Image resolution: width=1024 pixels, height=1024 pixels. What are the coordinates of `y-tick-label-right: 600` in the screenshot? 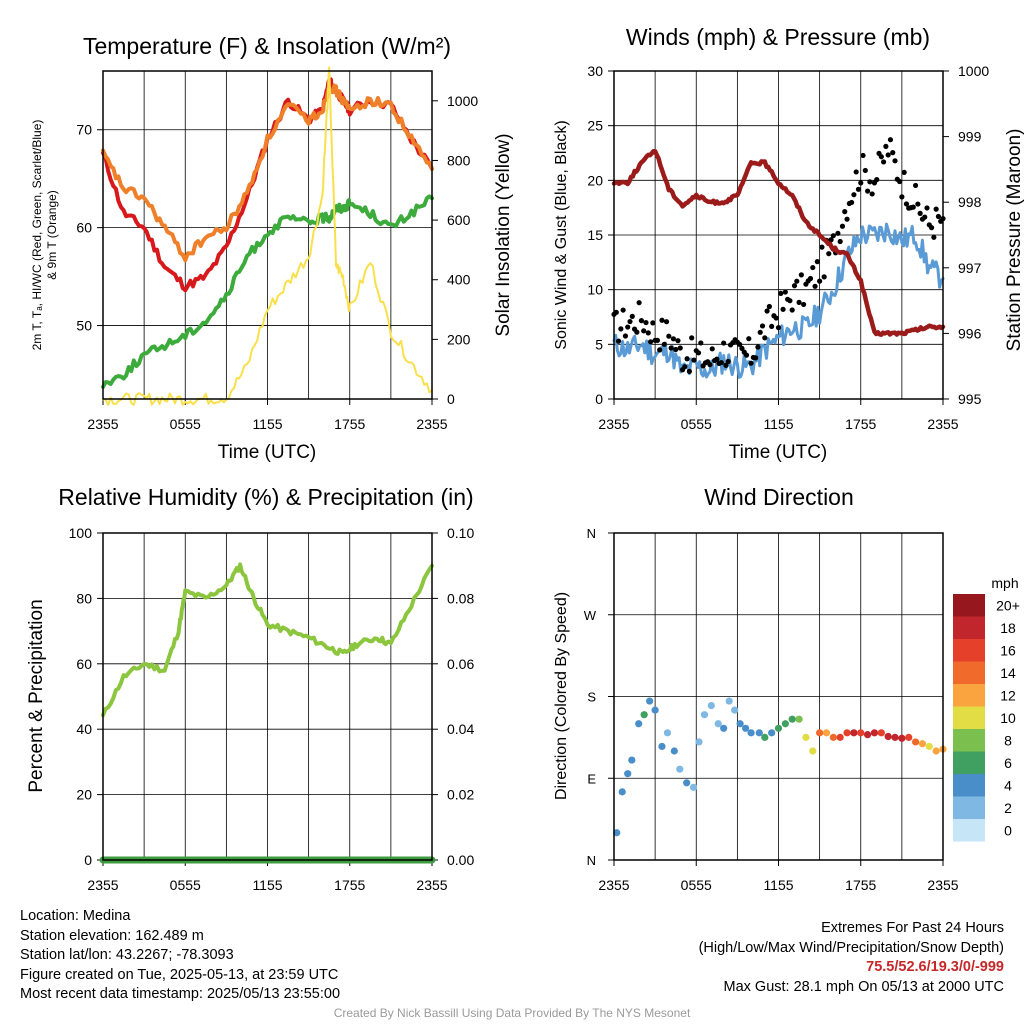 It's located at (459, 220).